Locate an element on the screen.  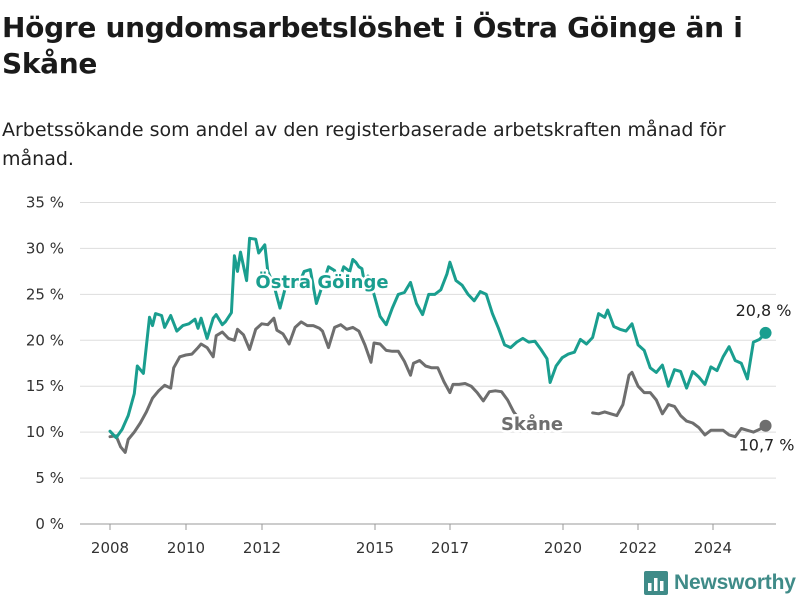
newsworthy-logo: Newsworthy is located at coordinates (720, 583).